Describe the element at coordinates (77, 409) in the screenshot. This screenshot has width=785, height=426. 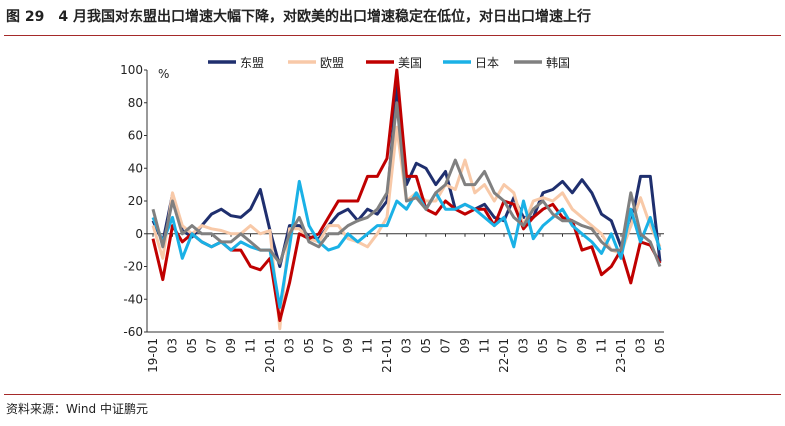
I see `source: 资料来源：Wind 中证鹏元` at that location.